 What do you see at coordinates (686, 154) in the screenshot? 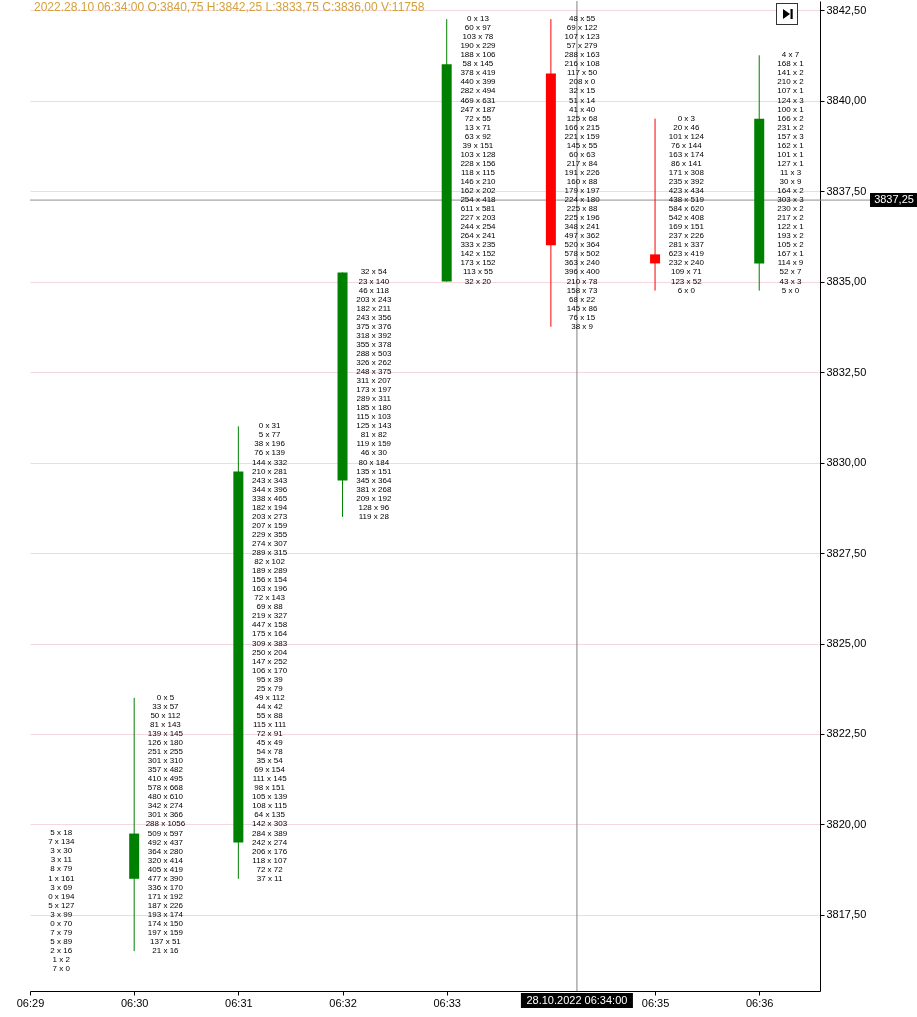
I see `annotation: 163 x 174` at bounding box center [686, 154].